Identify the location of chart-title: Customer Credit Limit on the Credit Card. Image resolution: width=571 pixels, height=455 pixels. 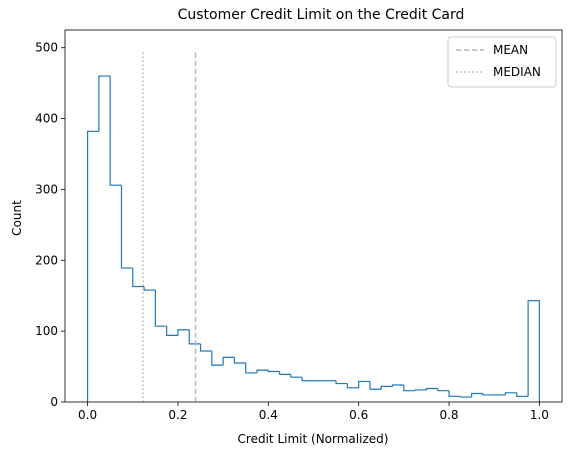
(321, 15).